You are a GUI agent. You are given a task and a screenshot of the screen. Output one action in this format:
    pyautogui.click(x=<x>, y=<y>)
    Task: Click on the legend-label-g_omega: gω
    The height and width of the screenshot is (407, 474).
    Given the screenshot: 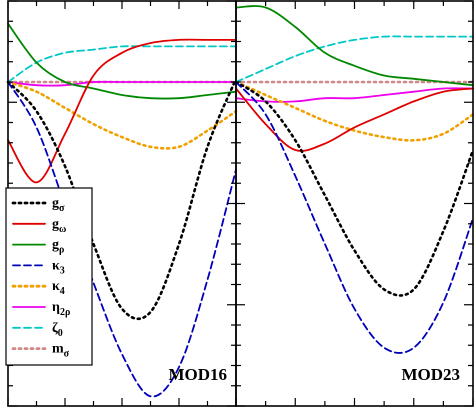 What is the action you would take?
    pyautogui.click(x=59, y=226)
    